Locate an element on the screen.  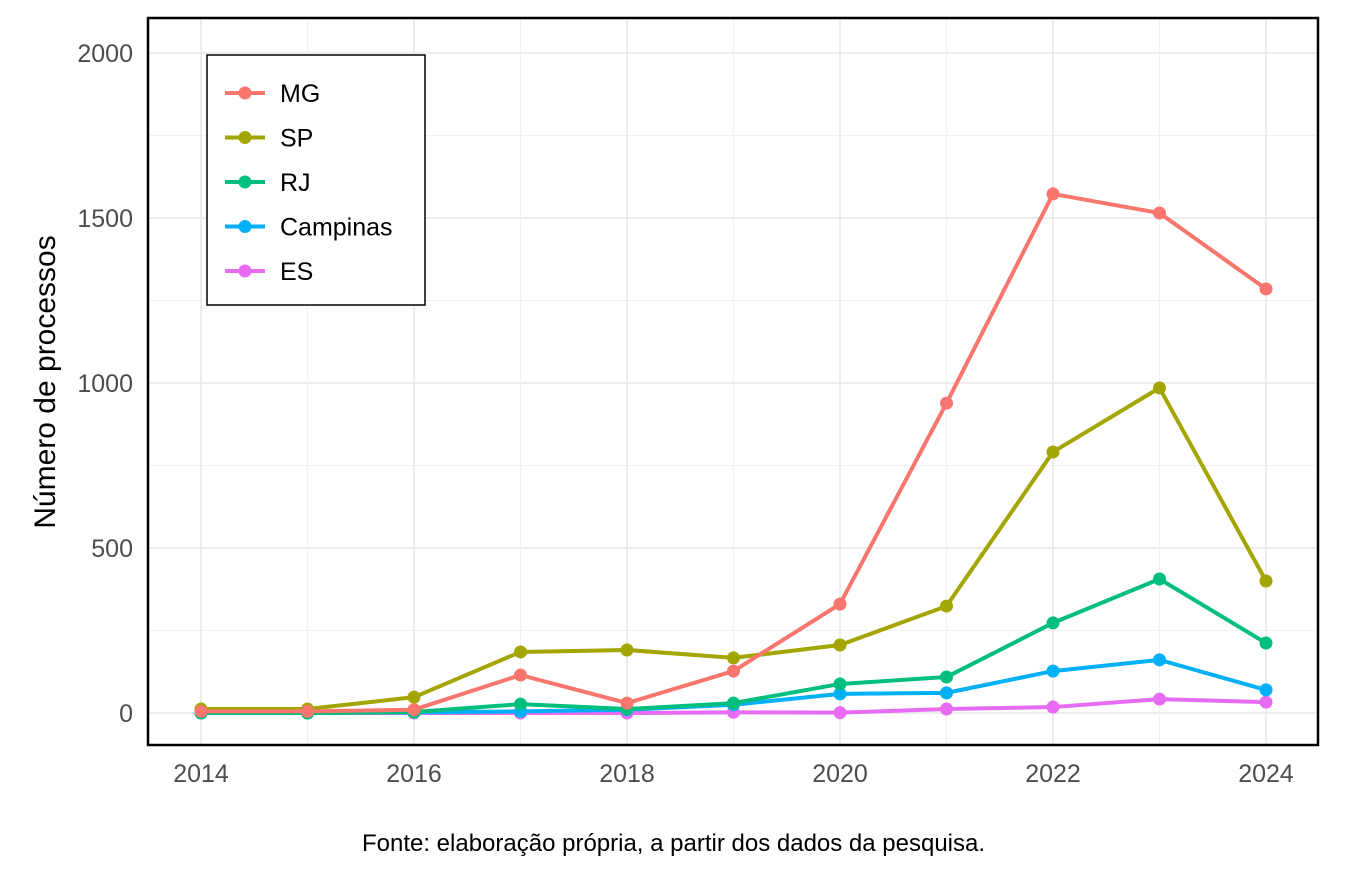
legend-label-sp: SP is located at coordinates (296, 139).